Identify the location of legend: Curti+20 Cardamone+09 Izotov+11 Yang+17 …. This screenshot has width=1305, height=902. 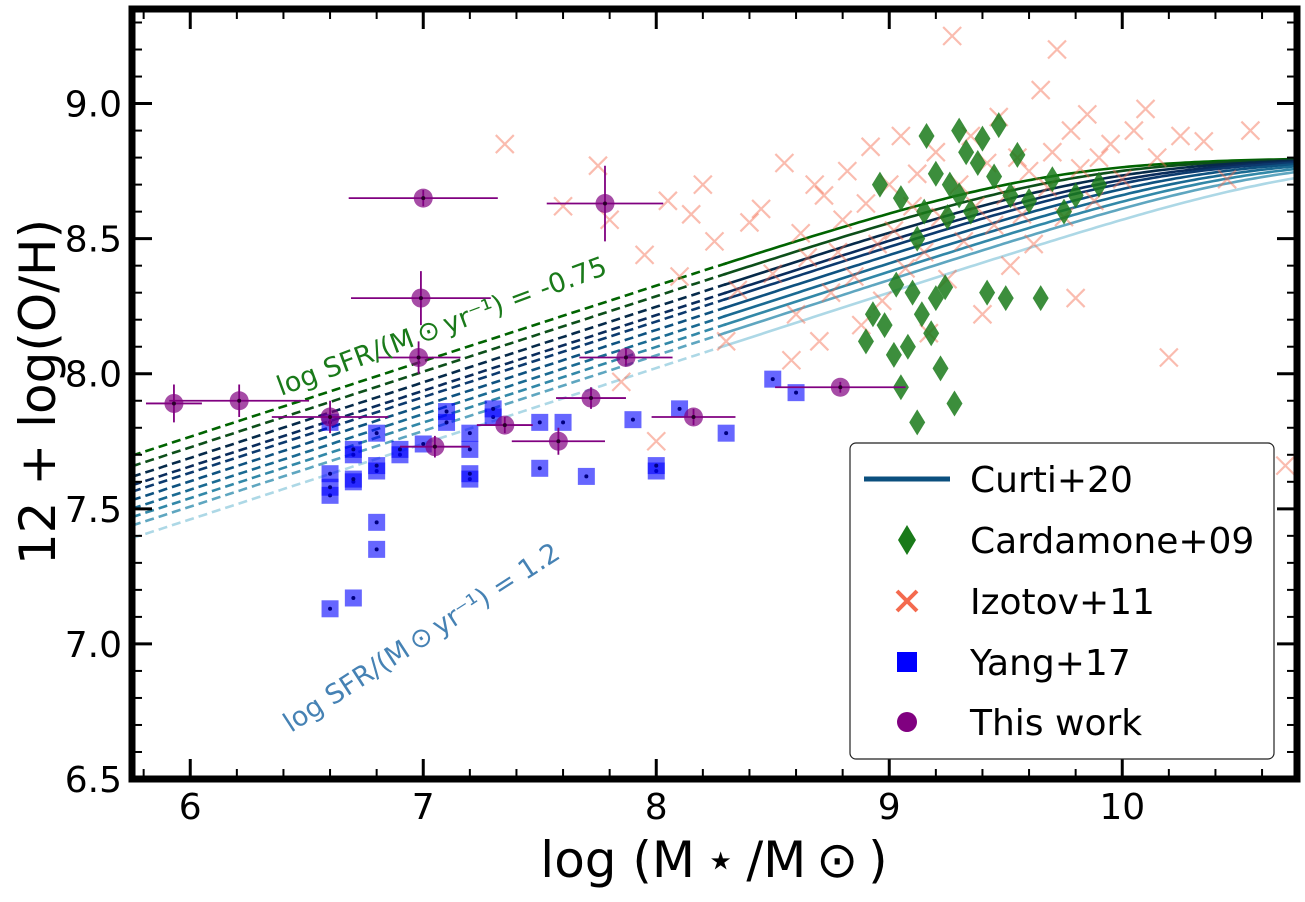
(1062, 601).